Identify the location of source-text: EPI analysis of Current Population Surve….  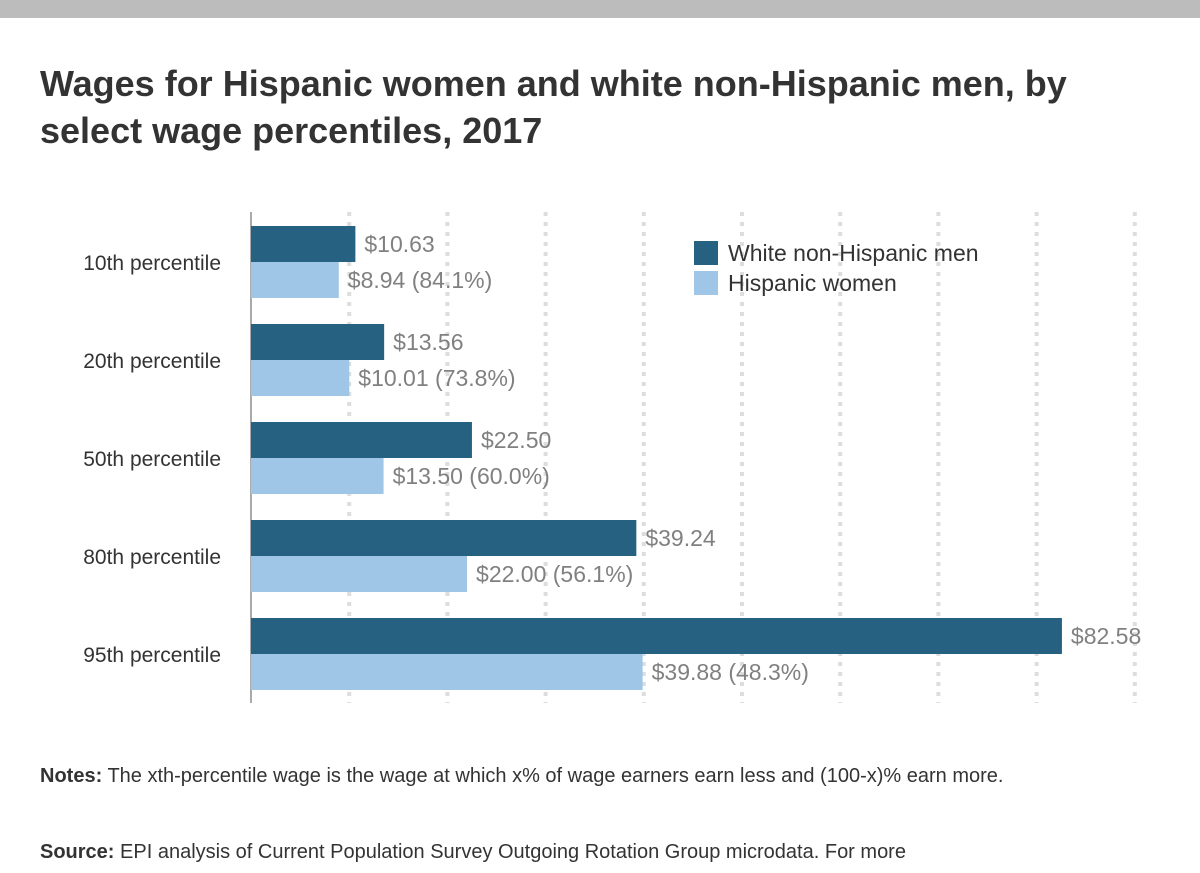
(513, 852).